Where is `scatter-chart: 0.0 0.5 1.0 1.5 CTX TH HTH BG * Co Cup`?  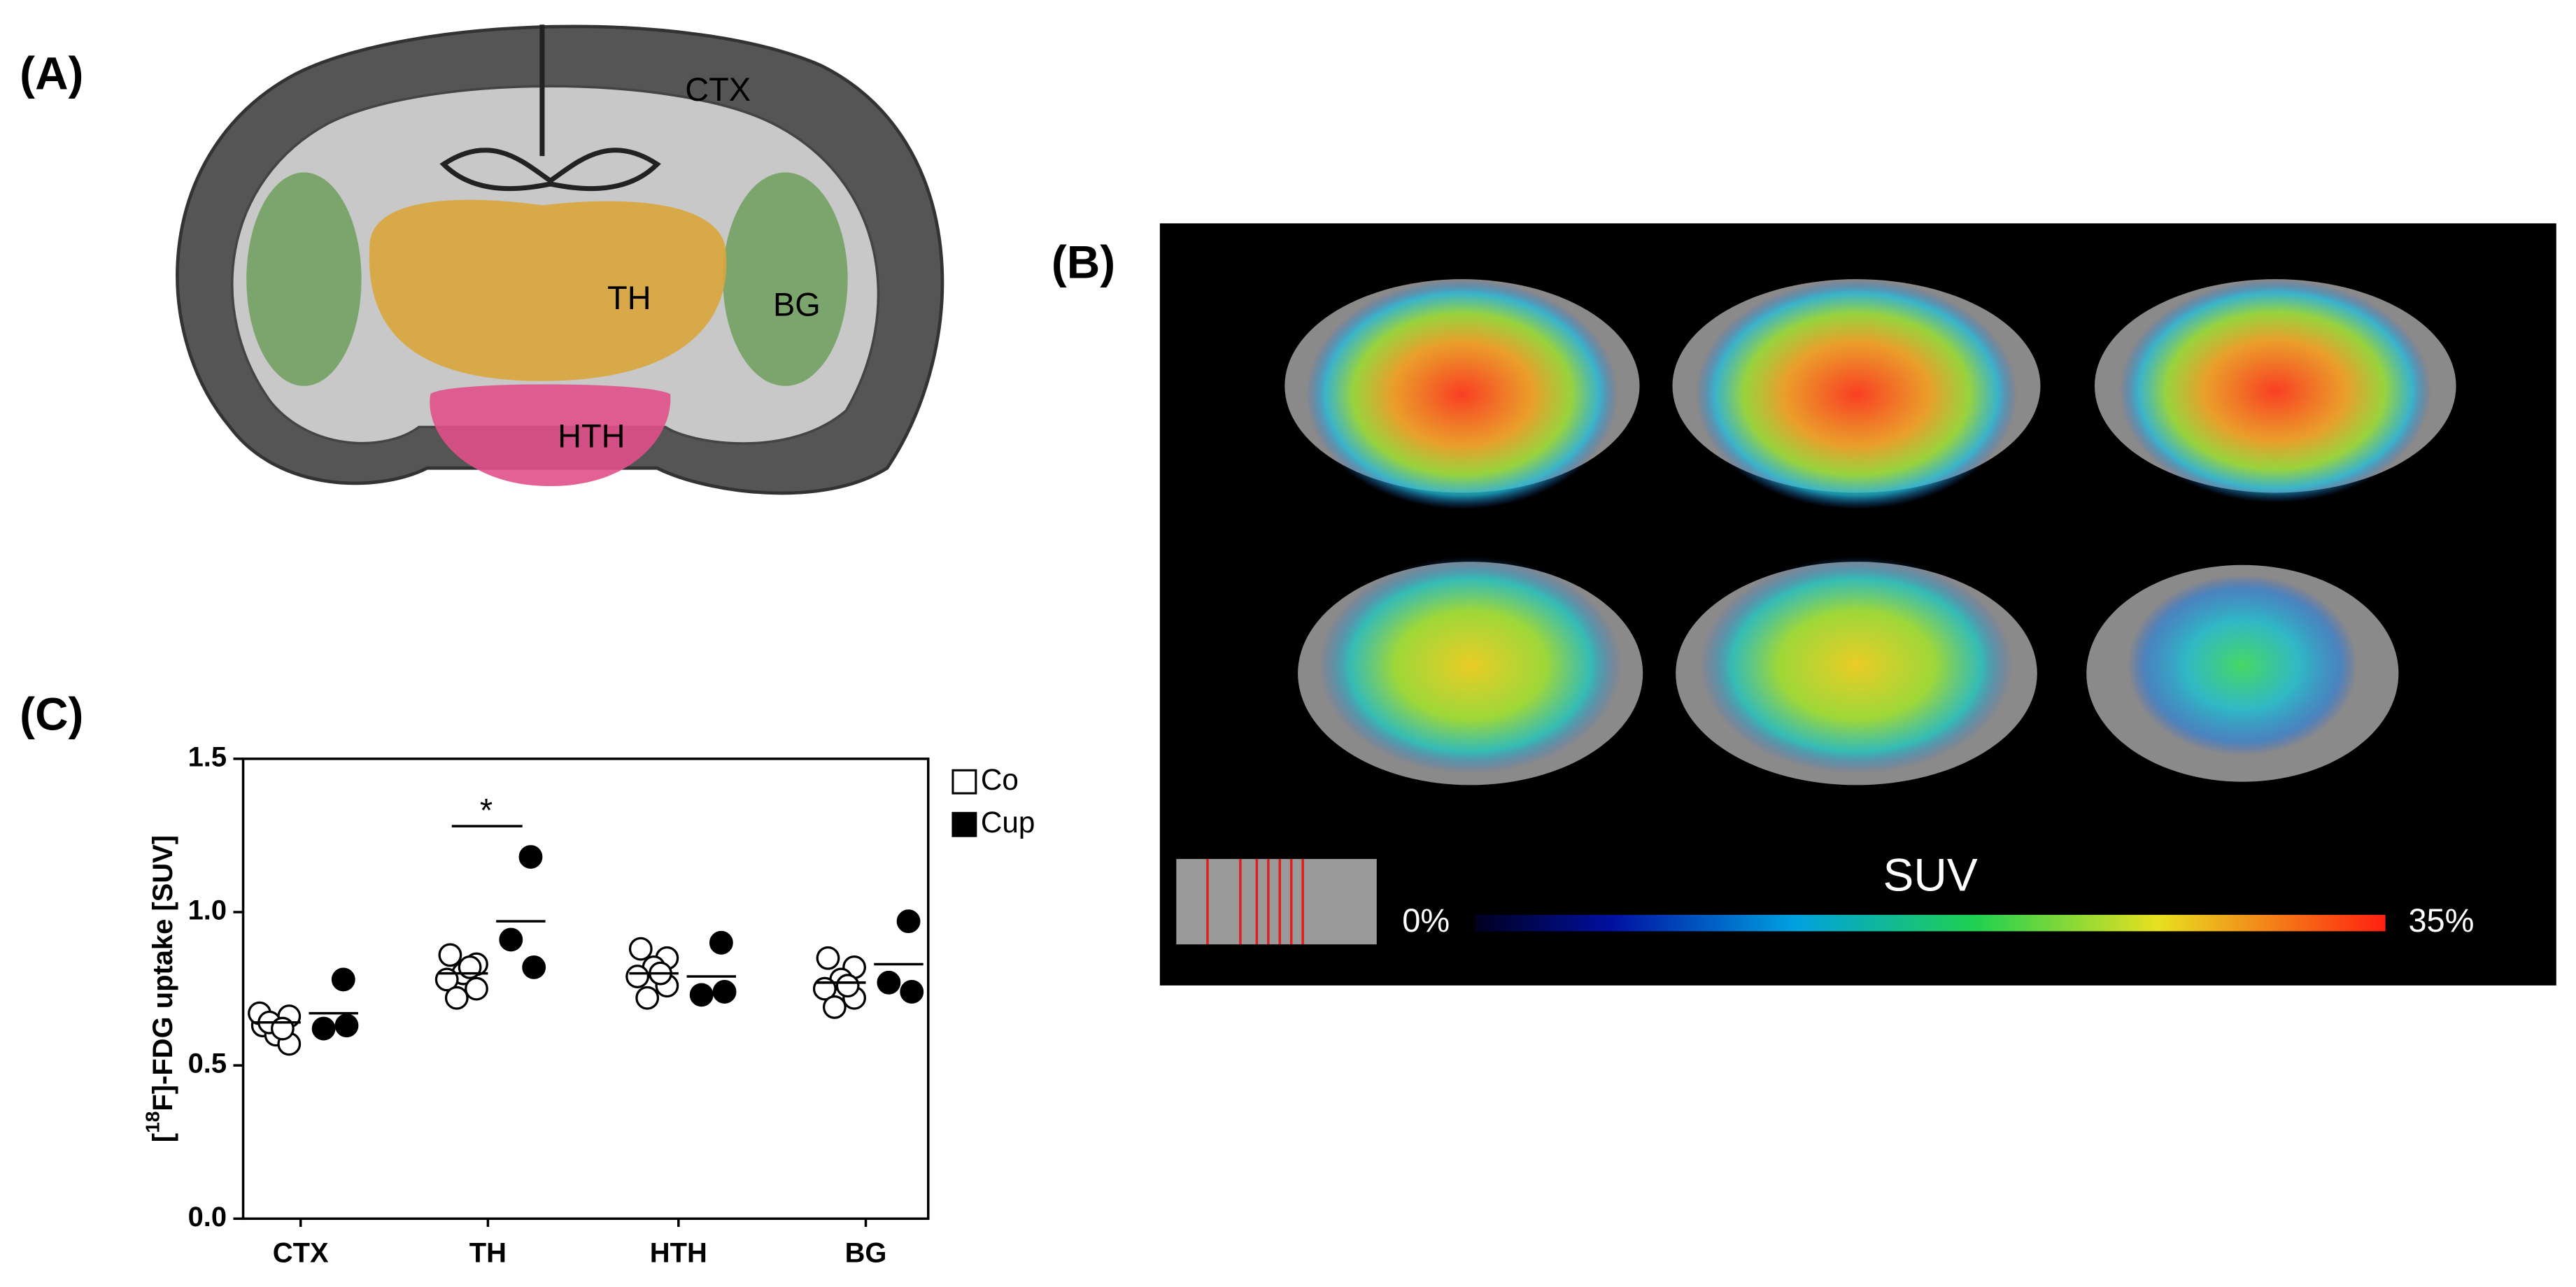
scatter-chart: 0.0 0.5 1.0 1.5 CTX TH HTH BG * Co Cup is located at coordinates (611, 1004).